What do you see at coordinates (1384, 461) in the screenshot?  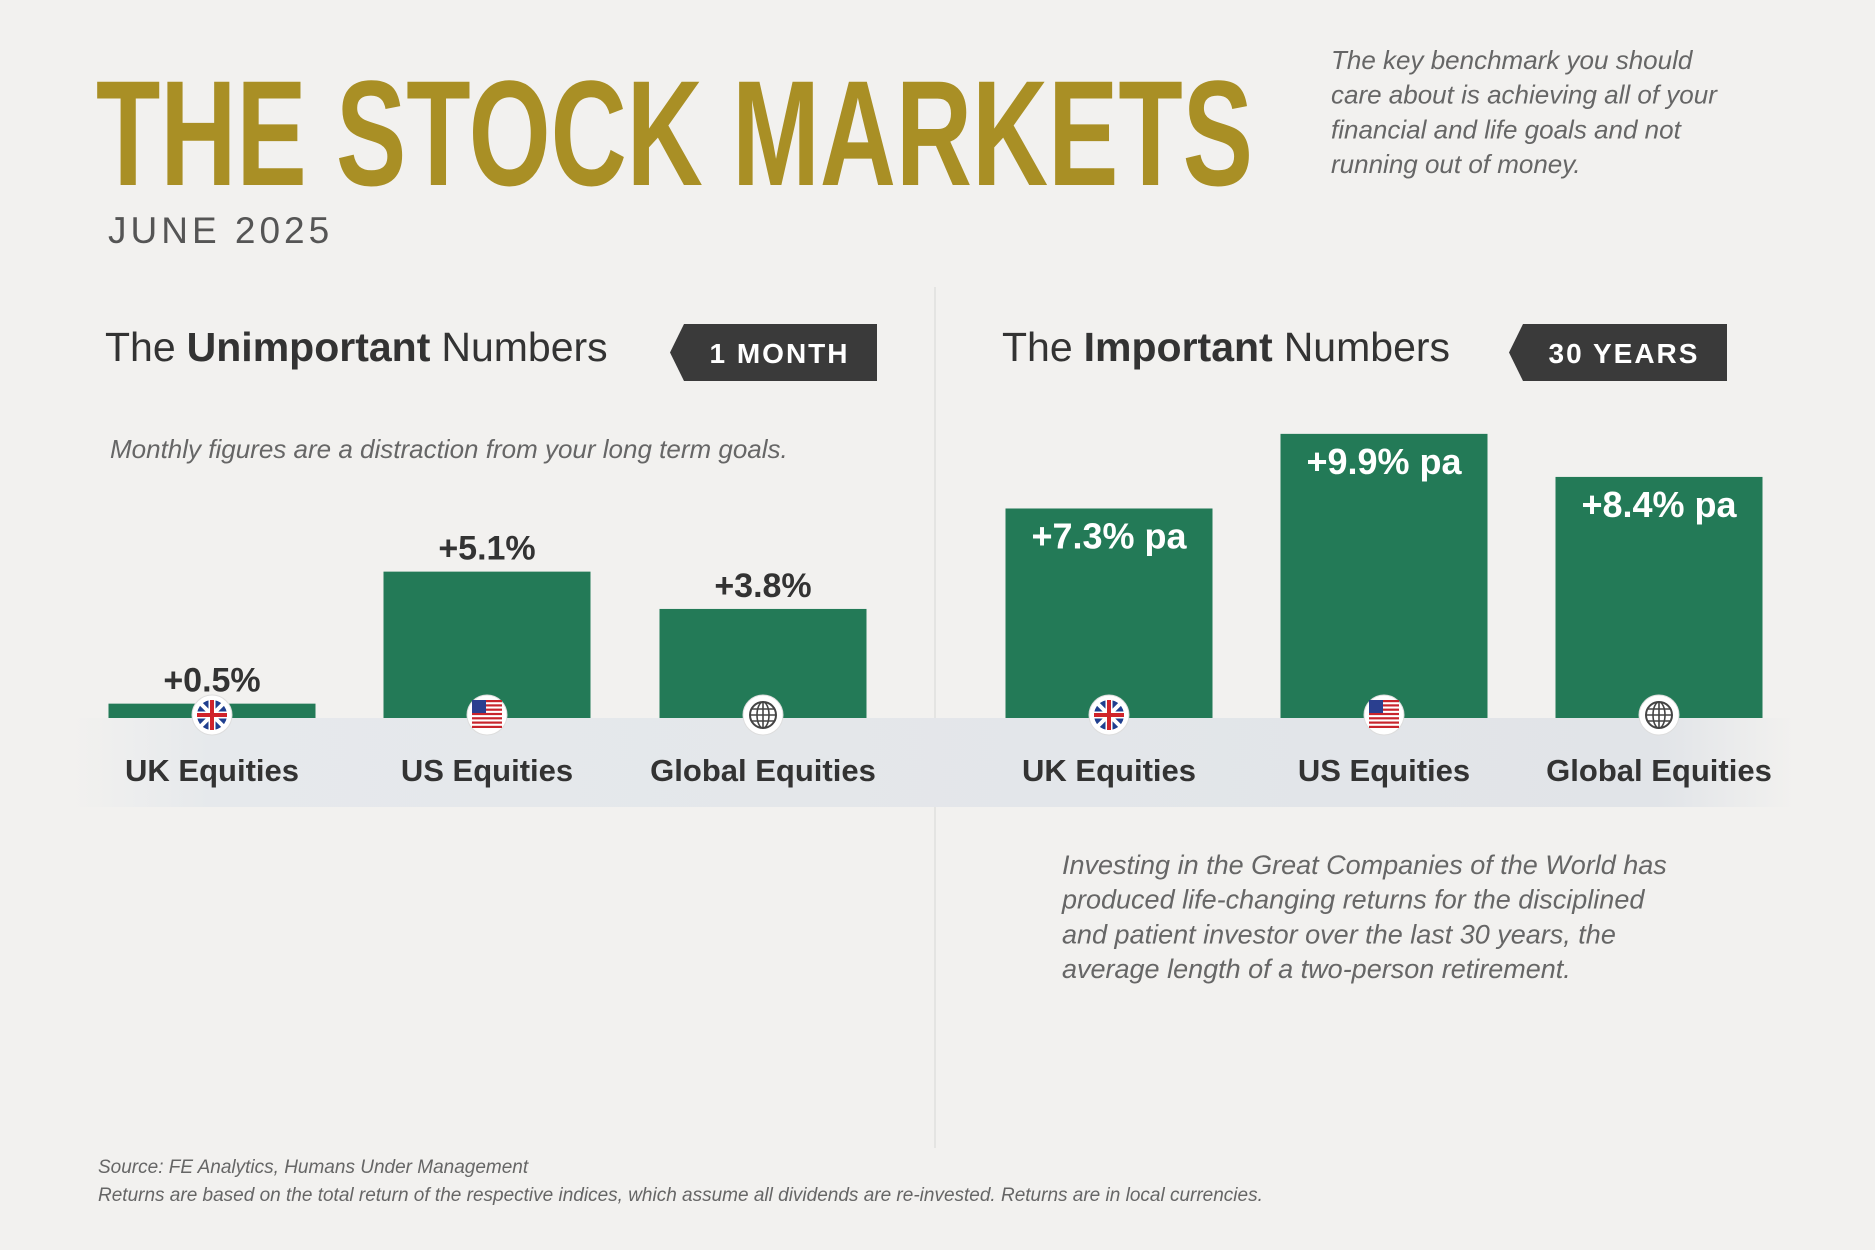 I see `value-label: +9.9% pa` at bounding box center [1384, 461].